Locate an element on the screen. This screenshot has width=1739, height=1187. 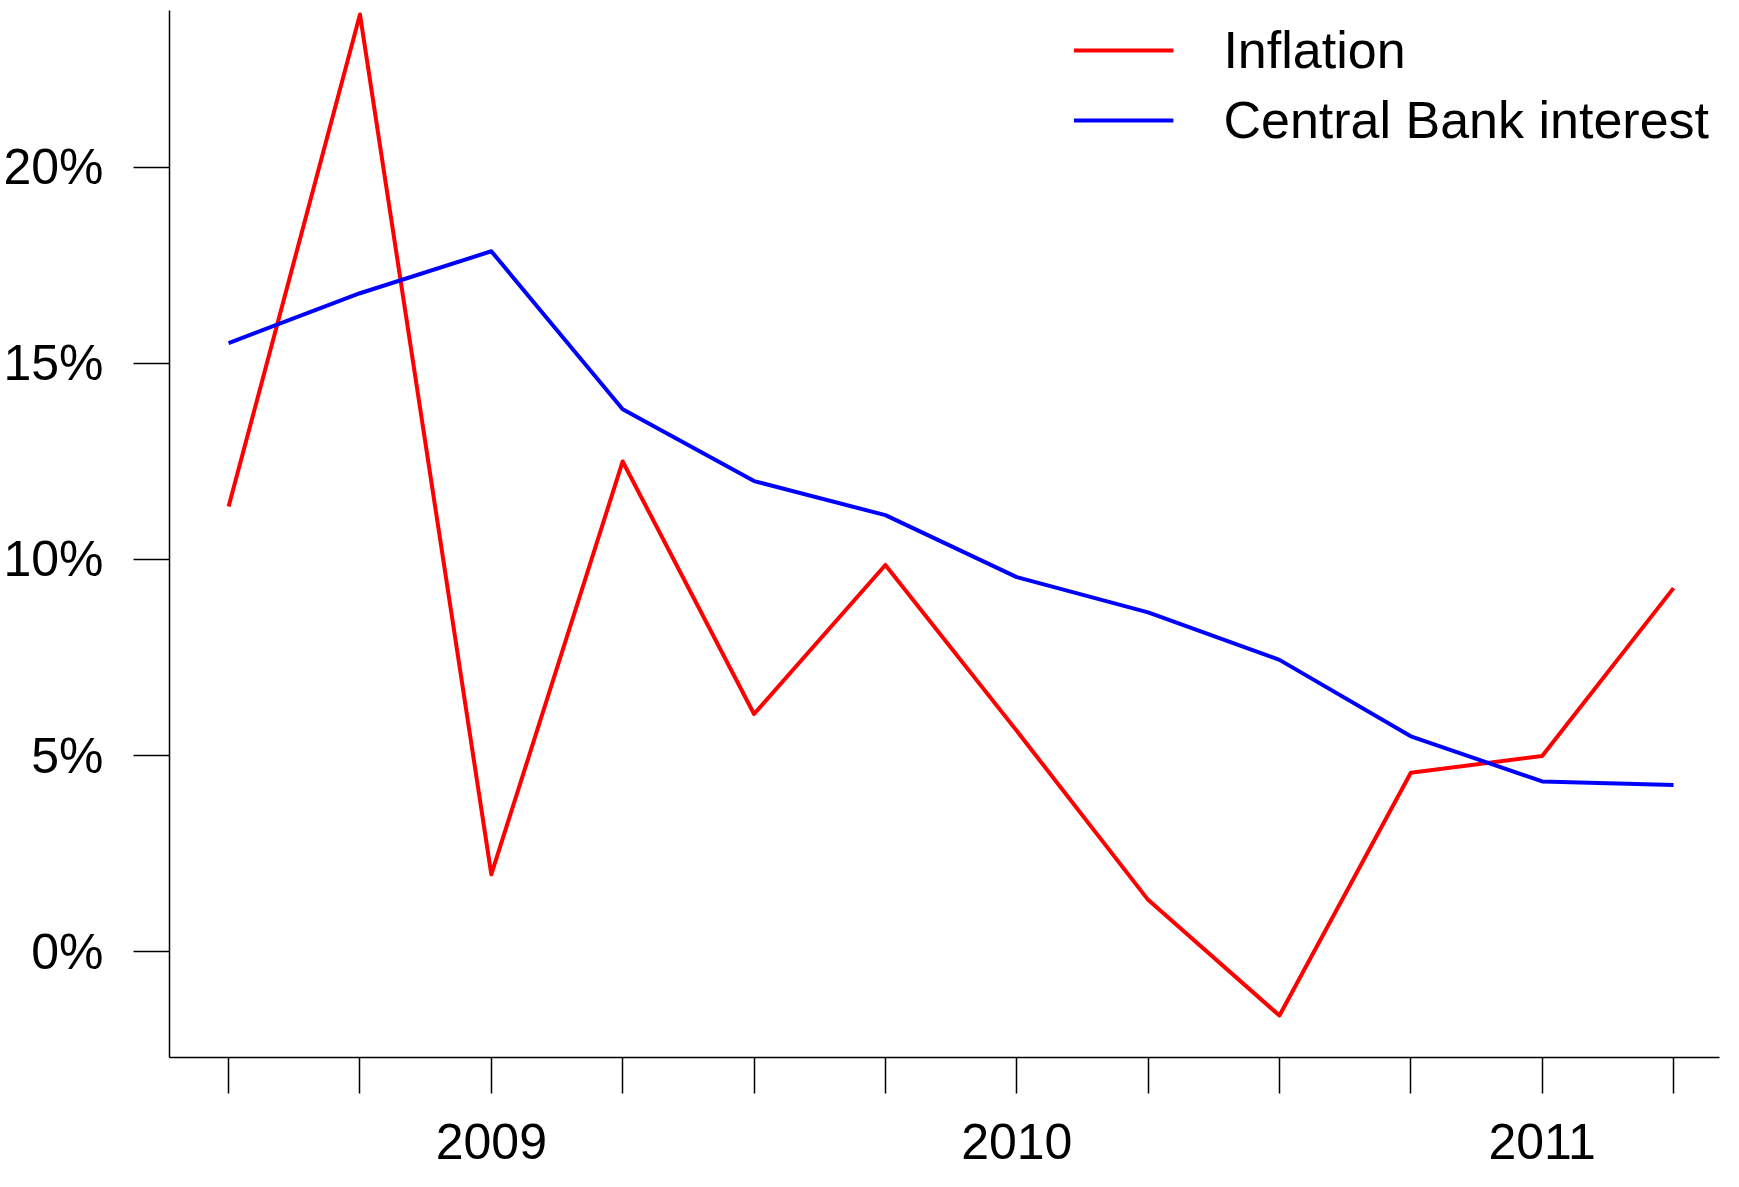
x-tick-label: 2011 is located at coordinates (1542, 1141).